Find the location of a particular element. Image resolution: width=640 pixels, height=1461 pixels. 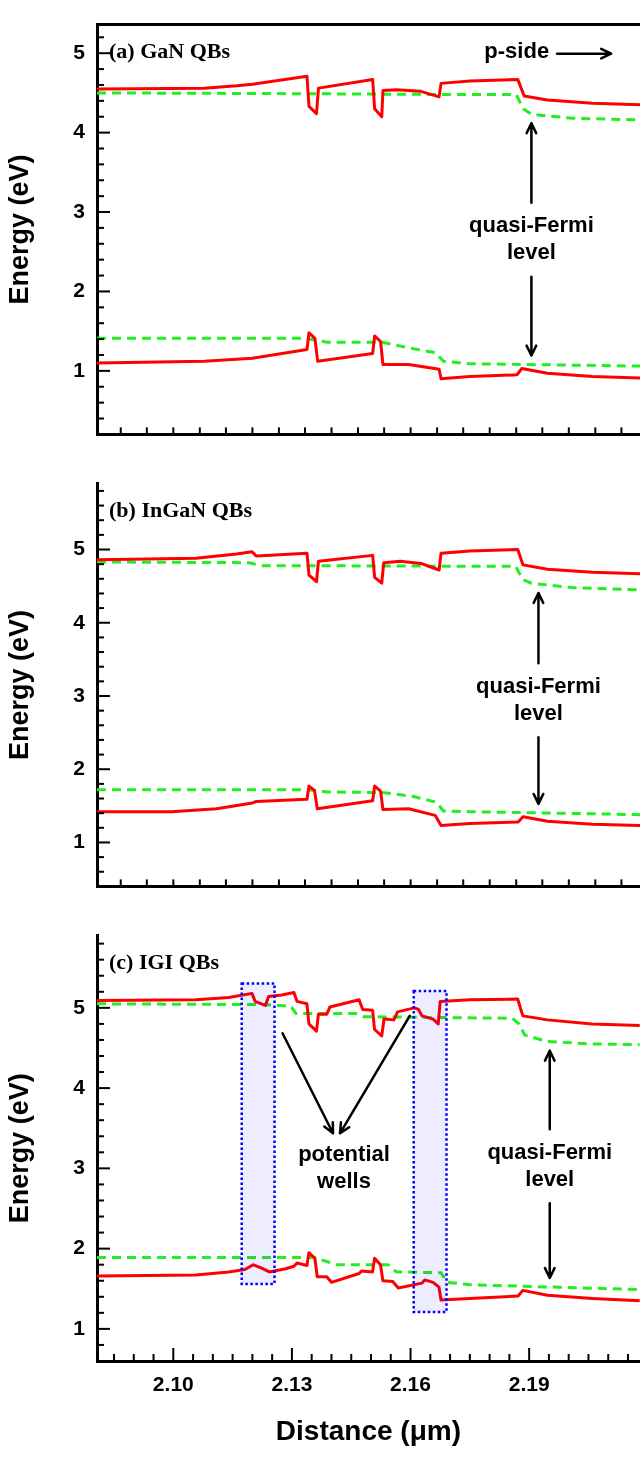

x-axis-title: Distance (μm) is located at coordinates (368, 1430).